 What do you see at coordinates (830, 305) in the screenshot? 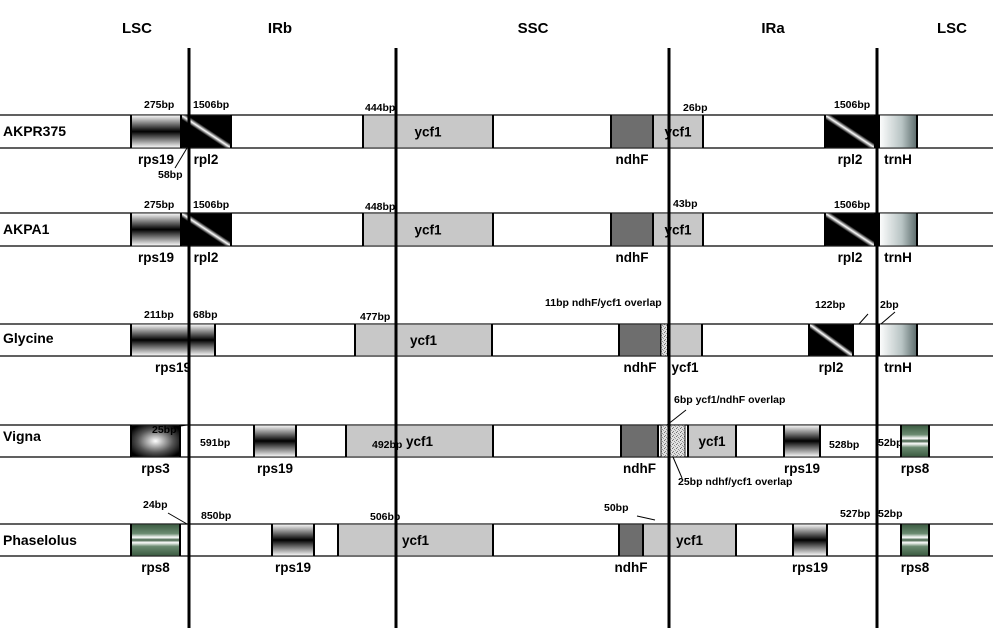
I see `bp-label: 122bp` at bounding box center [830, 305].